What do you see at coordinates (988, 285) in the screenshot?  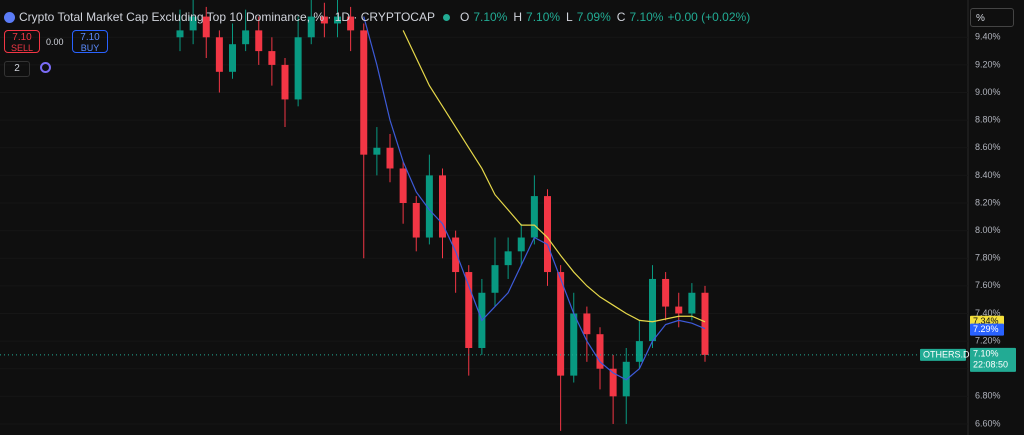 I see `y-tick-label: 7.60%` at bounding box center [988, 285].